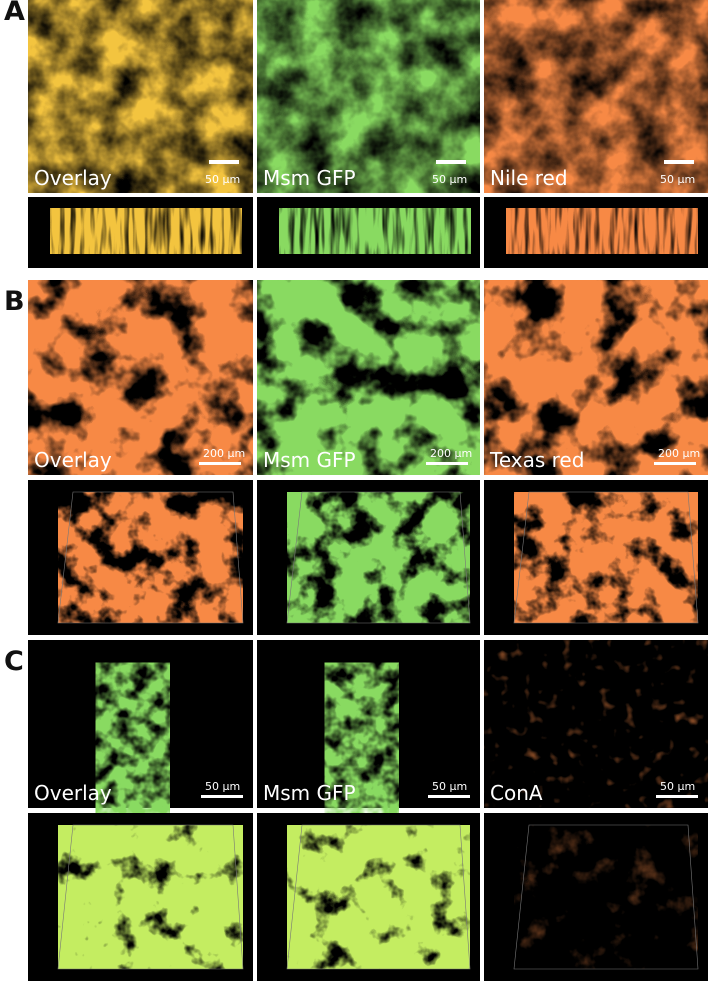 The image size is (708, 981). What do you see at coordinates (516, 793) in the screenshot?
I see `image-caption: ConA` at bounding box center [516, 793].